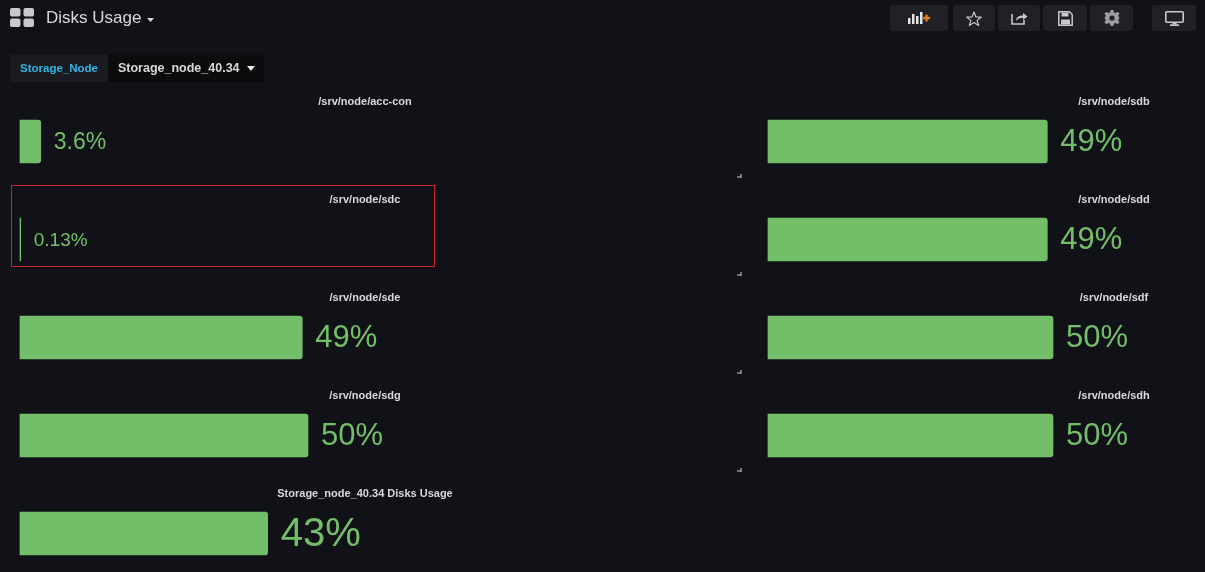  What do you see at coordinates (178, 68) in the screenshot?
I see `annotation: Storage_node_40.34` at bounding box center [178, 68].